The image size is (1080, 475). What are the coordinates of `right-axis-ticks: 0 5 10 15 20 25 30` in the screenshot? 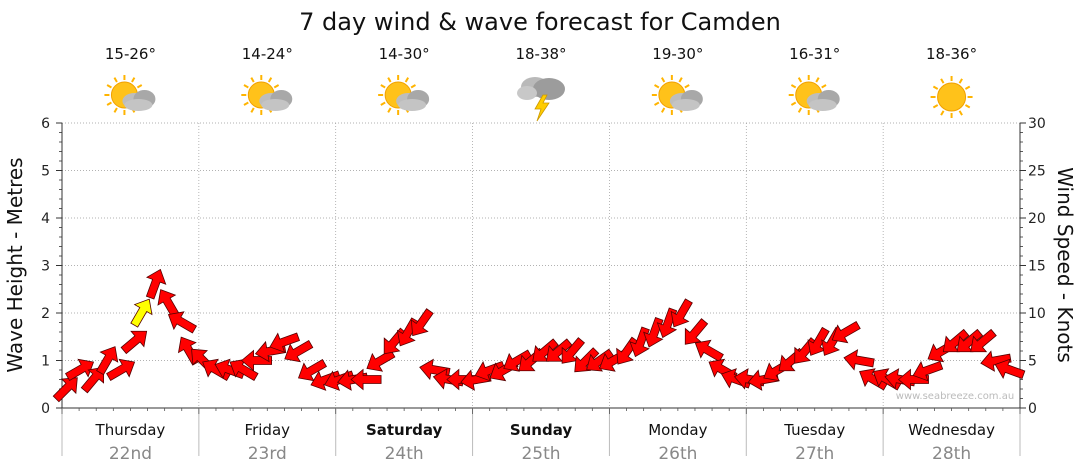 It's located at (1033, 266).